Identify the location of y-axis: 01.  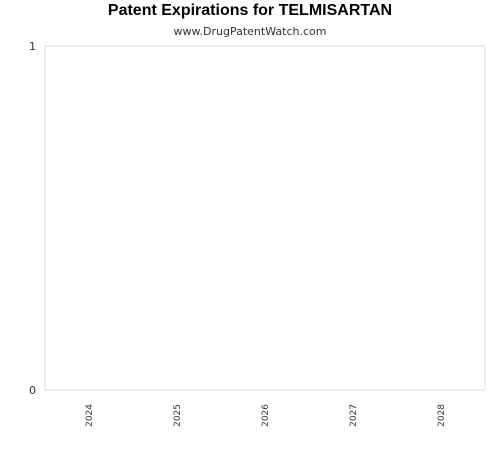
(32, 218).